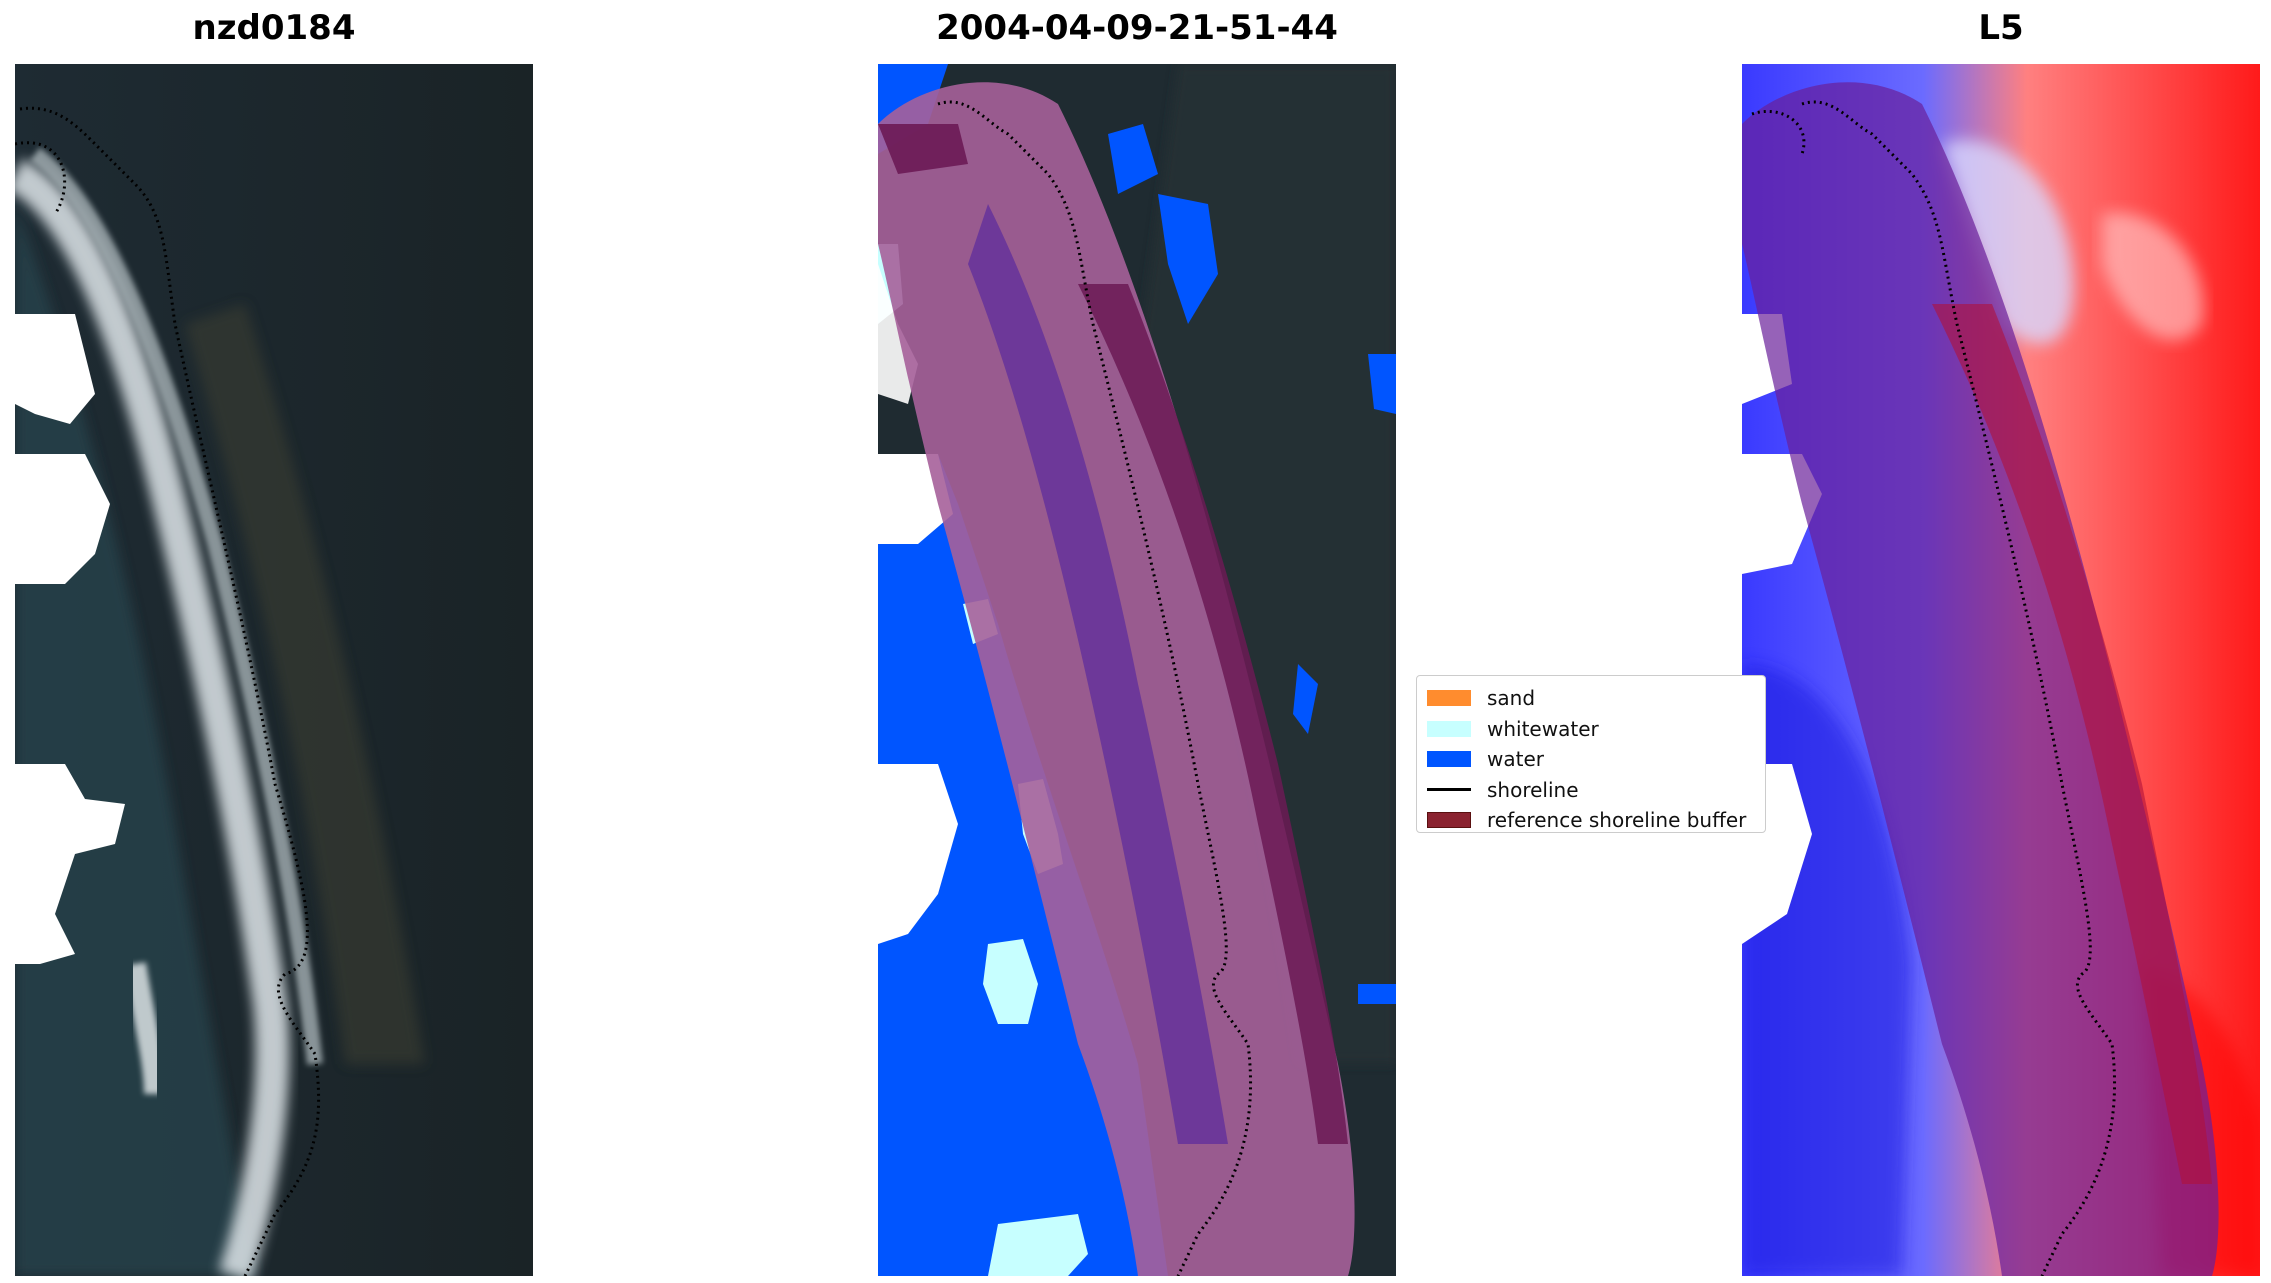 The image size is (2271, 1283). I want to click on panel-title-classification: 2004-04-09-21-51-44, so click(1137, 28).